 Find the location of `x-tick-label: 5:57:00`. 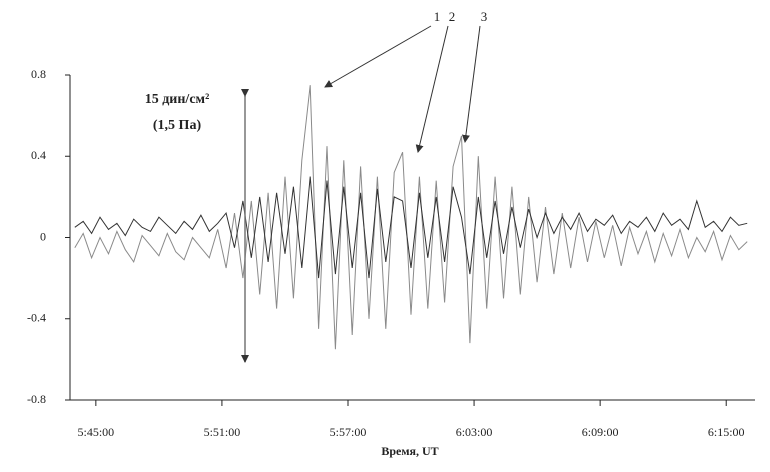

x-tick-label: 5:57:00 is located at coordinates (348, 432).